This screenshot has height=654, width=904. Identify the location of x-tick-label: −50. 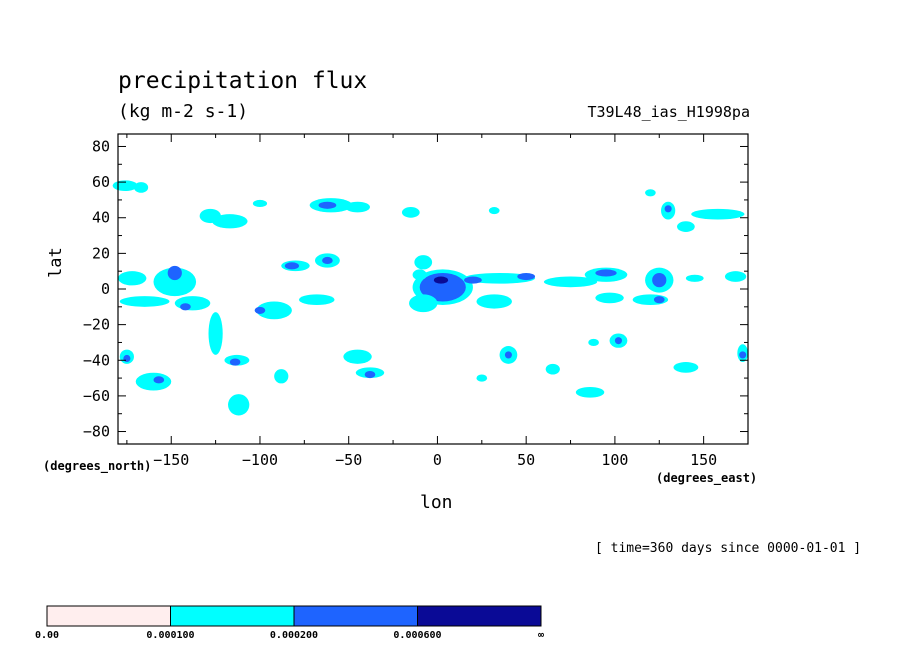
(348, 460).